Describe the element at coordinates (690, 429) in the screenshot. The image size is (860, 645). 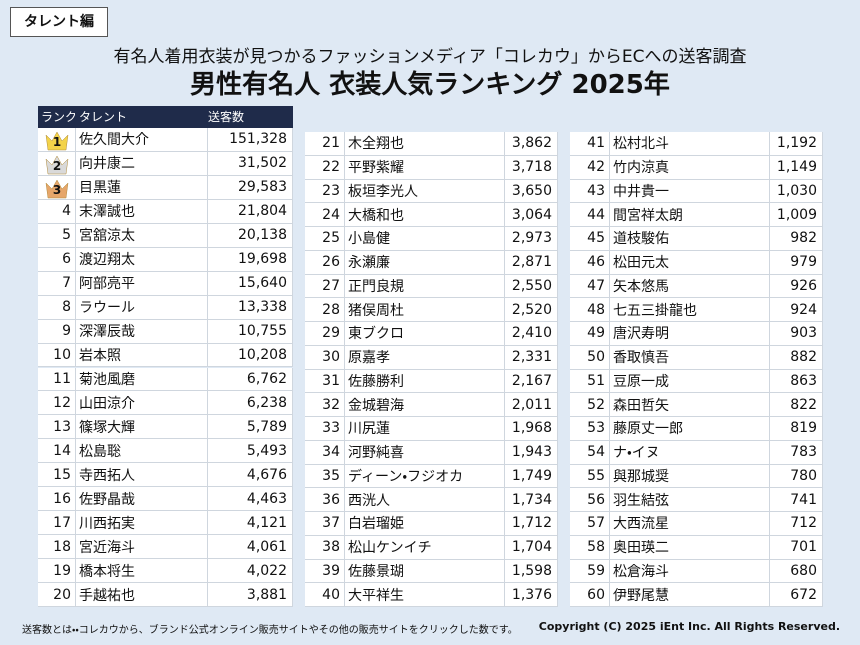
I see `talent-name: 藤原丈一郎` at that location.